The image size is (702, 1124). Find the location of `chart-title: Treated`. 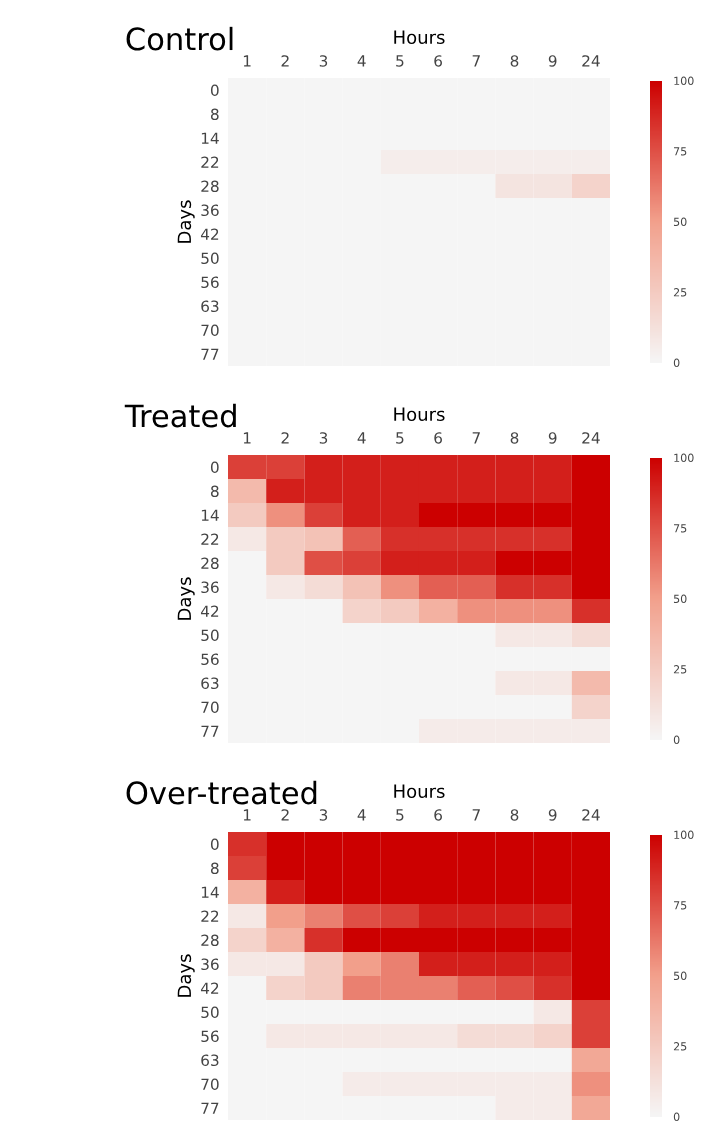

chart-title: Treated is located at coordinates (180, 415).